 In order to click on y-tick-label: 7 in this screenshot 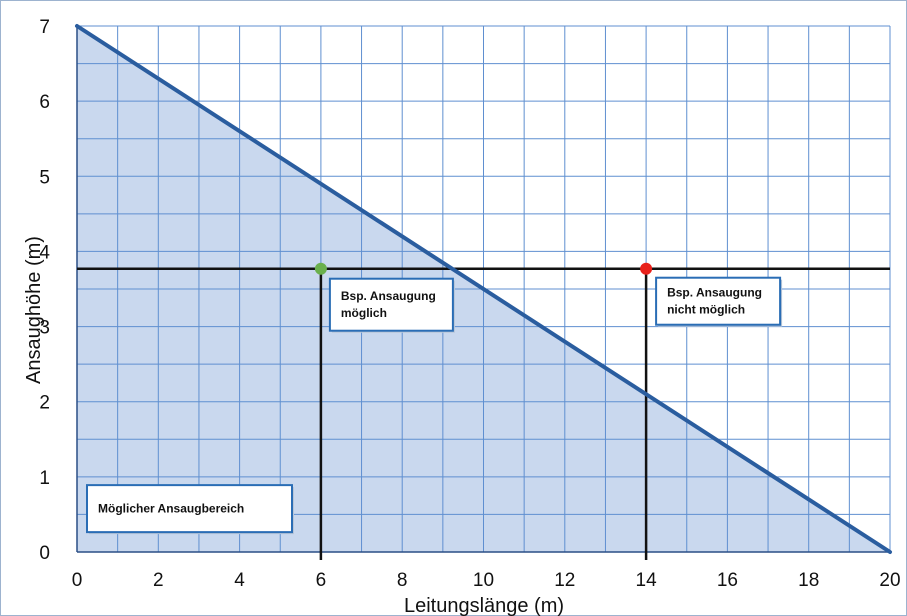, I will do `click(44, 27)`.